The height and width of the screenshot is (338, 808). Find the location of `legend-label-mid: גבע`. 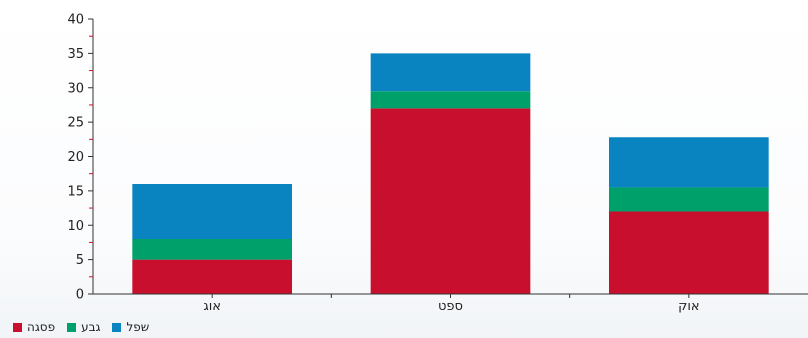

legend-label-mid: גבע is located at coordinates (91, 327).